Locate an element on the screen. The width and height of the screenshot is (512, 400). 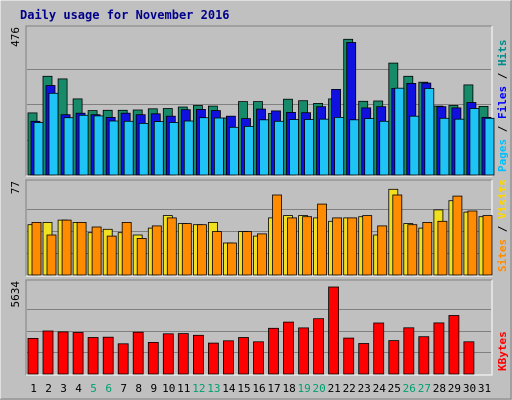
panel-hits-series-label: Pages / Files / Hits is located at coordinates (502, 106).